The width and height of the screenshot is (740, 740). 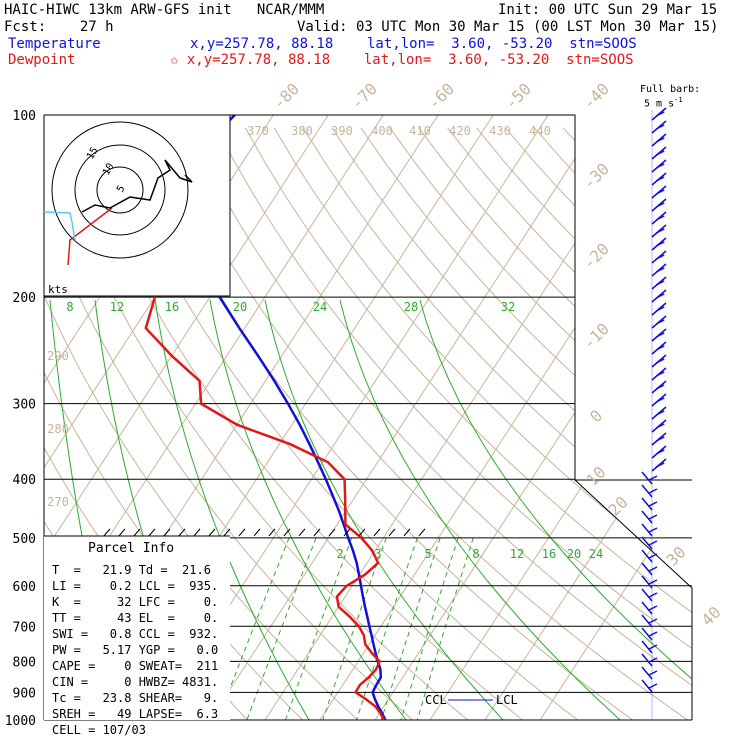 What do you see at coordinates (135, 602) in the screenshot?
I see `parcel-info-row: K = 32 LFC = 0.` at bounding box center [135, 602].